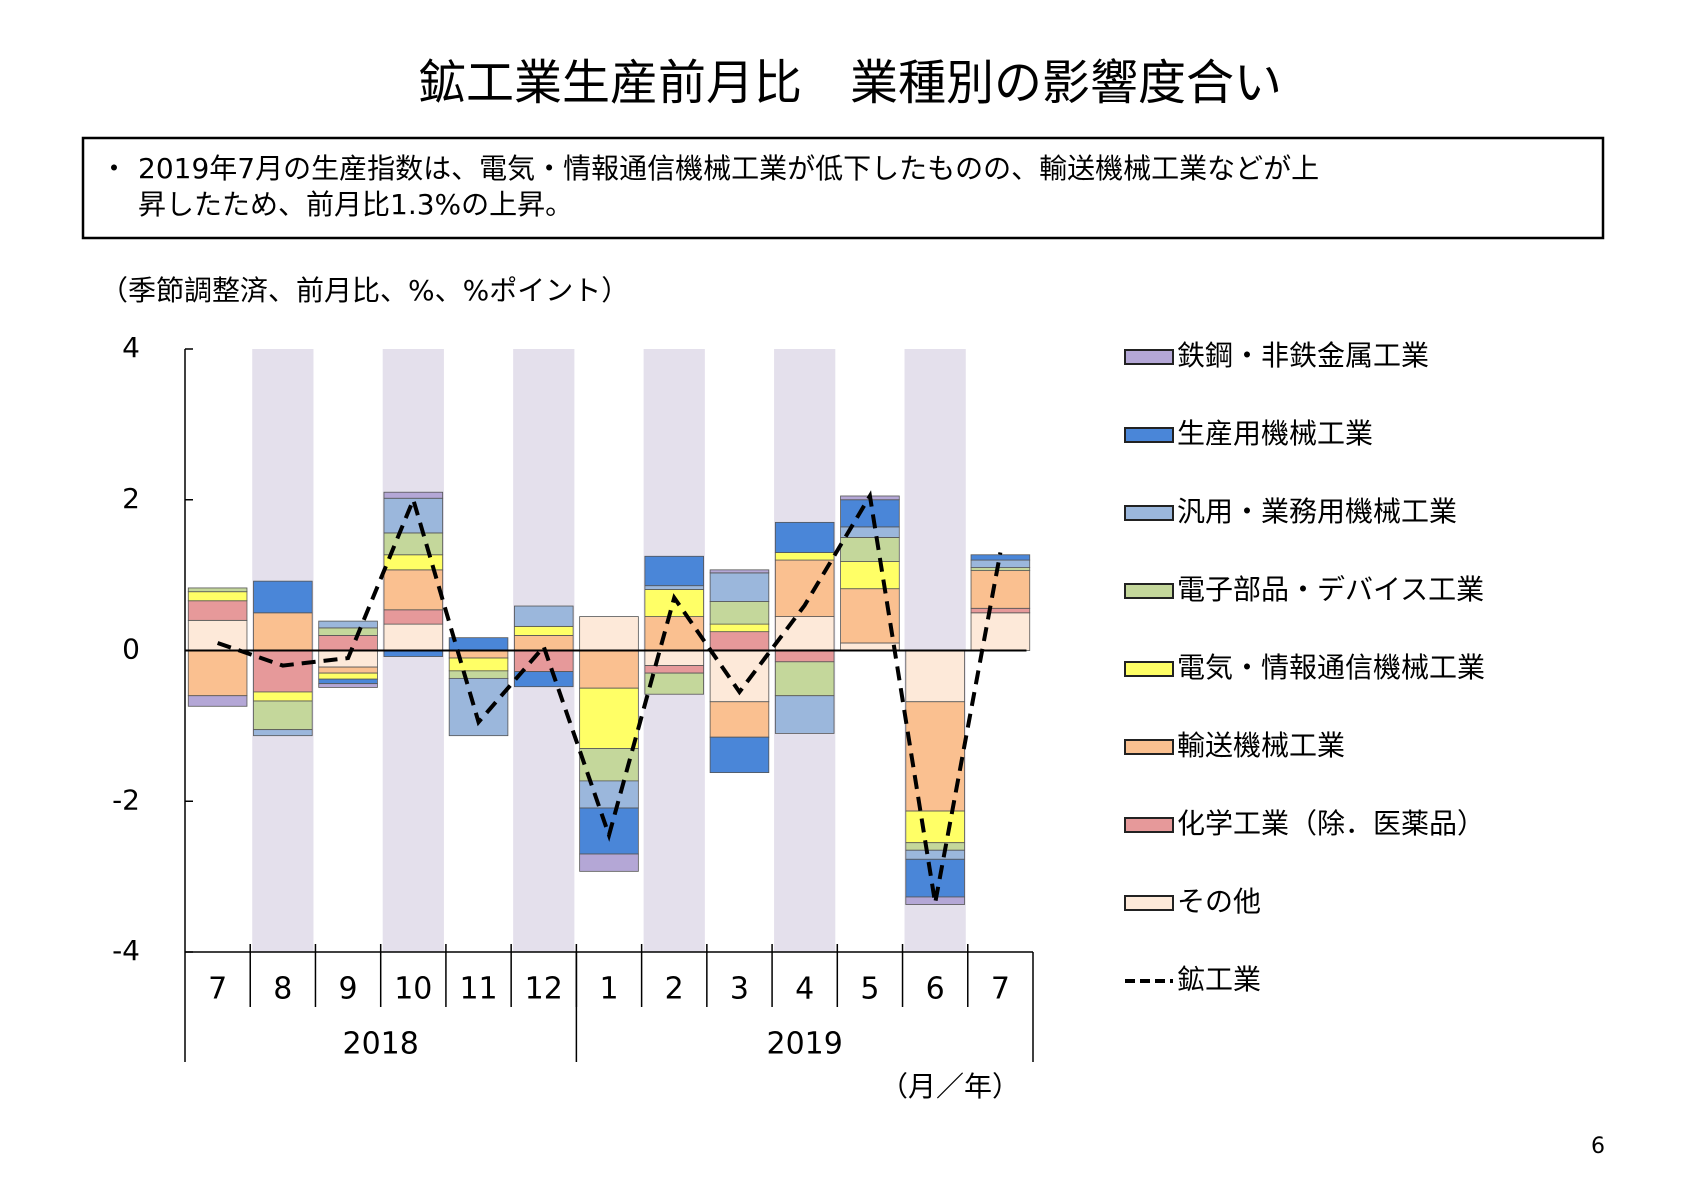 The image size is (1684, 1191). Describe the element at coordinates (843, 188) in the screenshot. I see `summary-box` at that location.